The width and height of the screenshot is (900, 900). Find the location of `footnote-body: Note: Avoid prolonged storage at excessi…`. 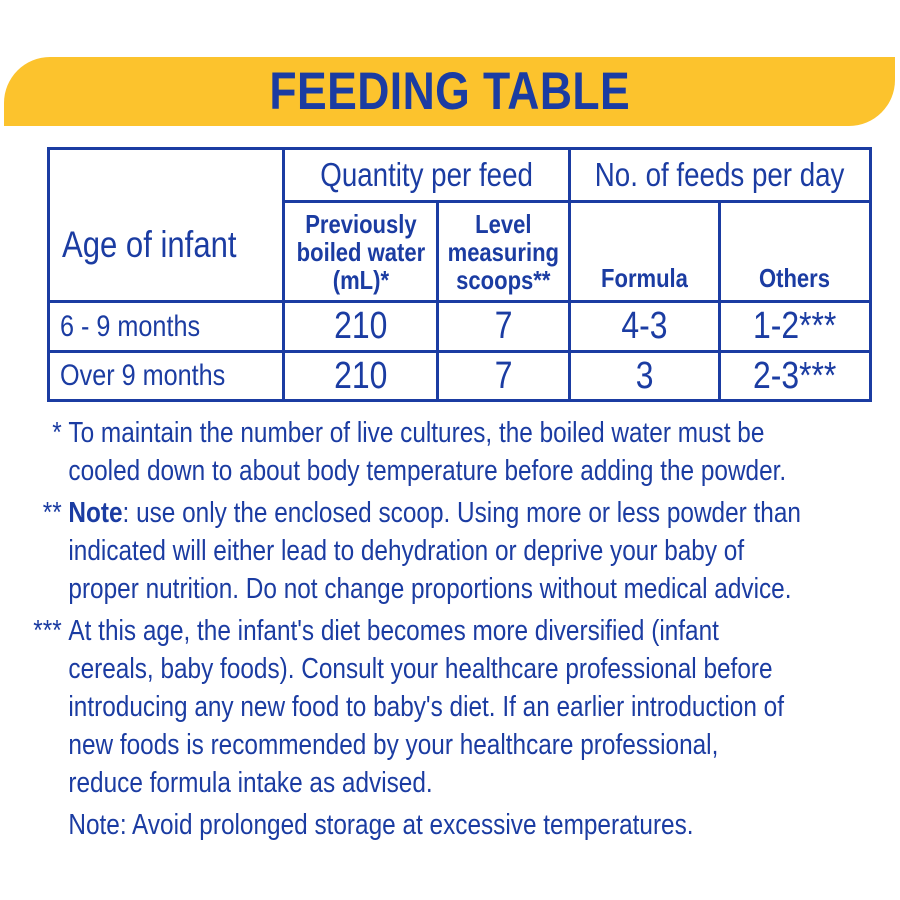

footnote-body: Note: Avoid prolonged storage at excessi… is located at coordinates (381, 825).